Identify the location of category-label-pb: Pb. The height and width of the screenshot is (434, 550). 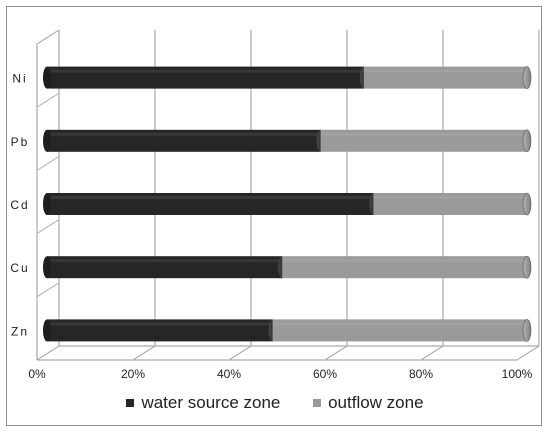
(20, 142).